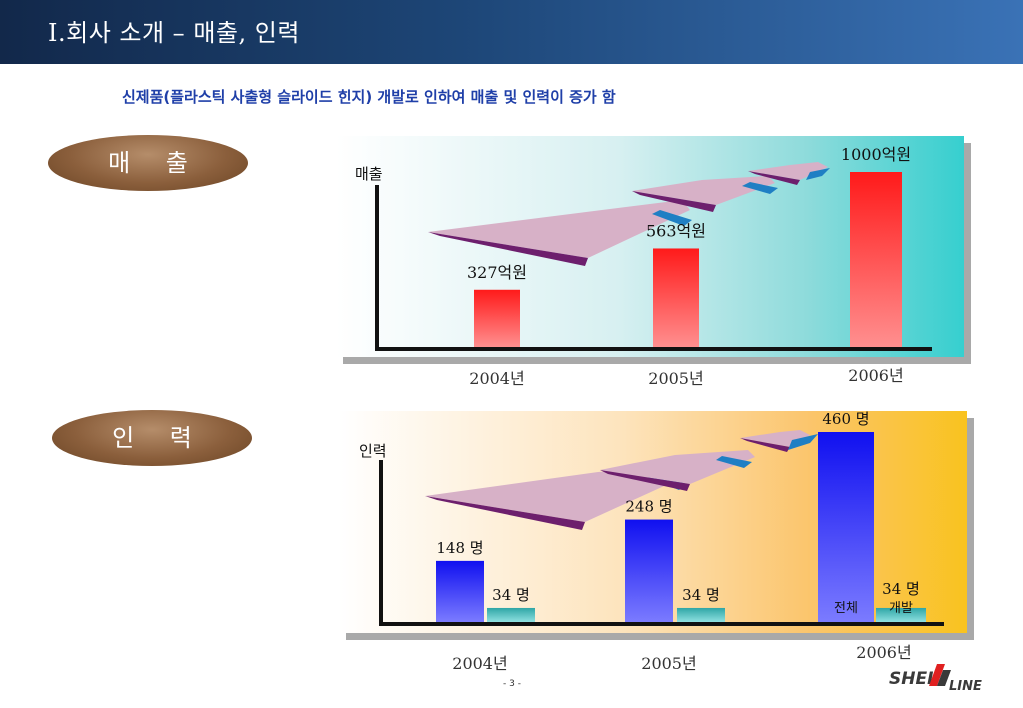 This screenshot has width=1023, height=708. I want to click on sales-value-label: 563억원, so click(676, 230).